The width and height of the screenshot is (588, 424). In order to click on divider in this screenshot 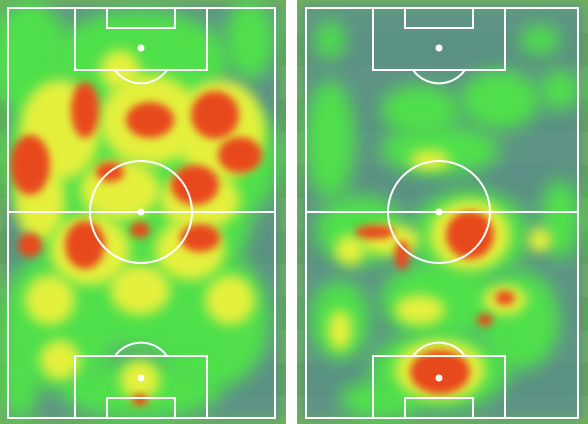, I will do `click(291, 212)`.